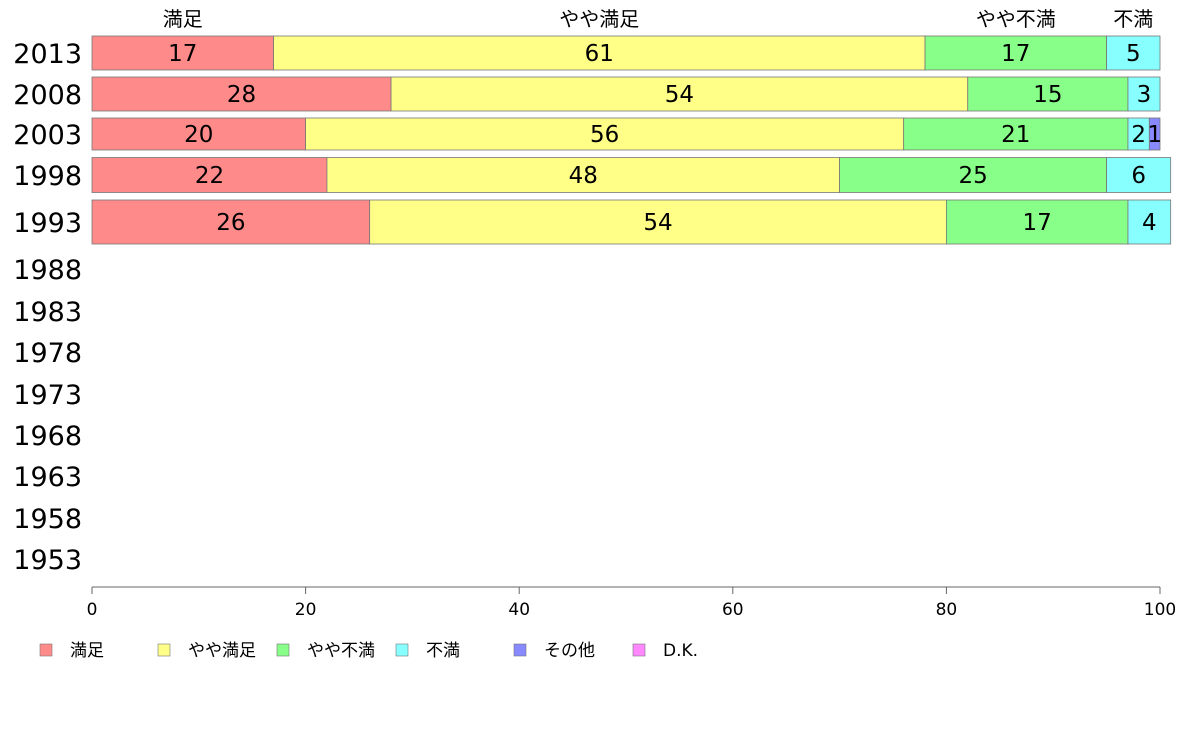  What do you see at coordinates (733, 610) in the screenshot?
I see `x-tick-label-60: 60` at bounding box center [733, 610].